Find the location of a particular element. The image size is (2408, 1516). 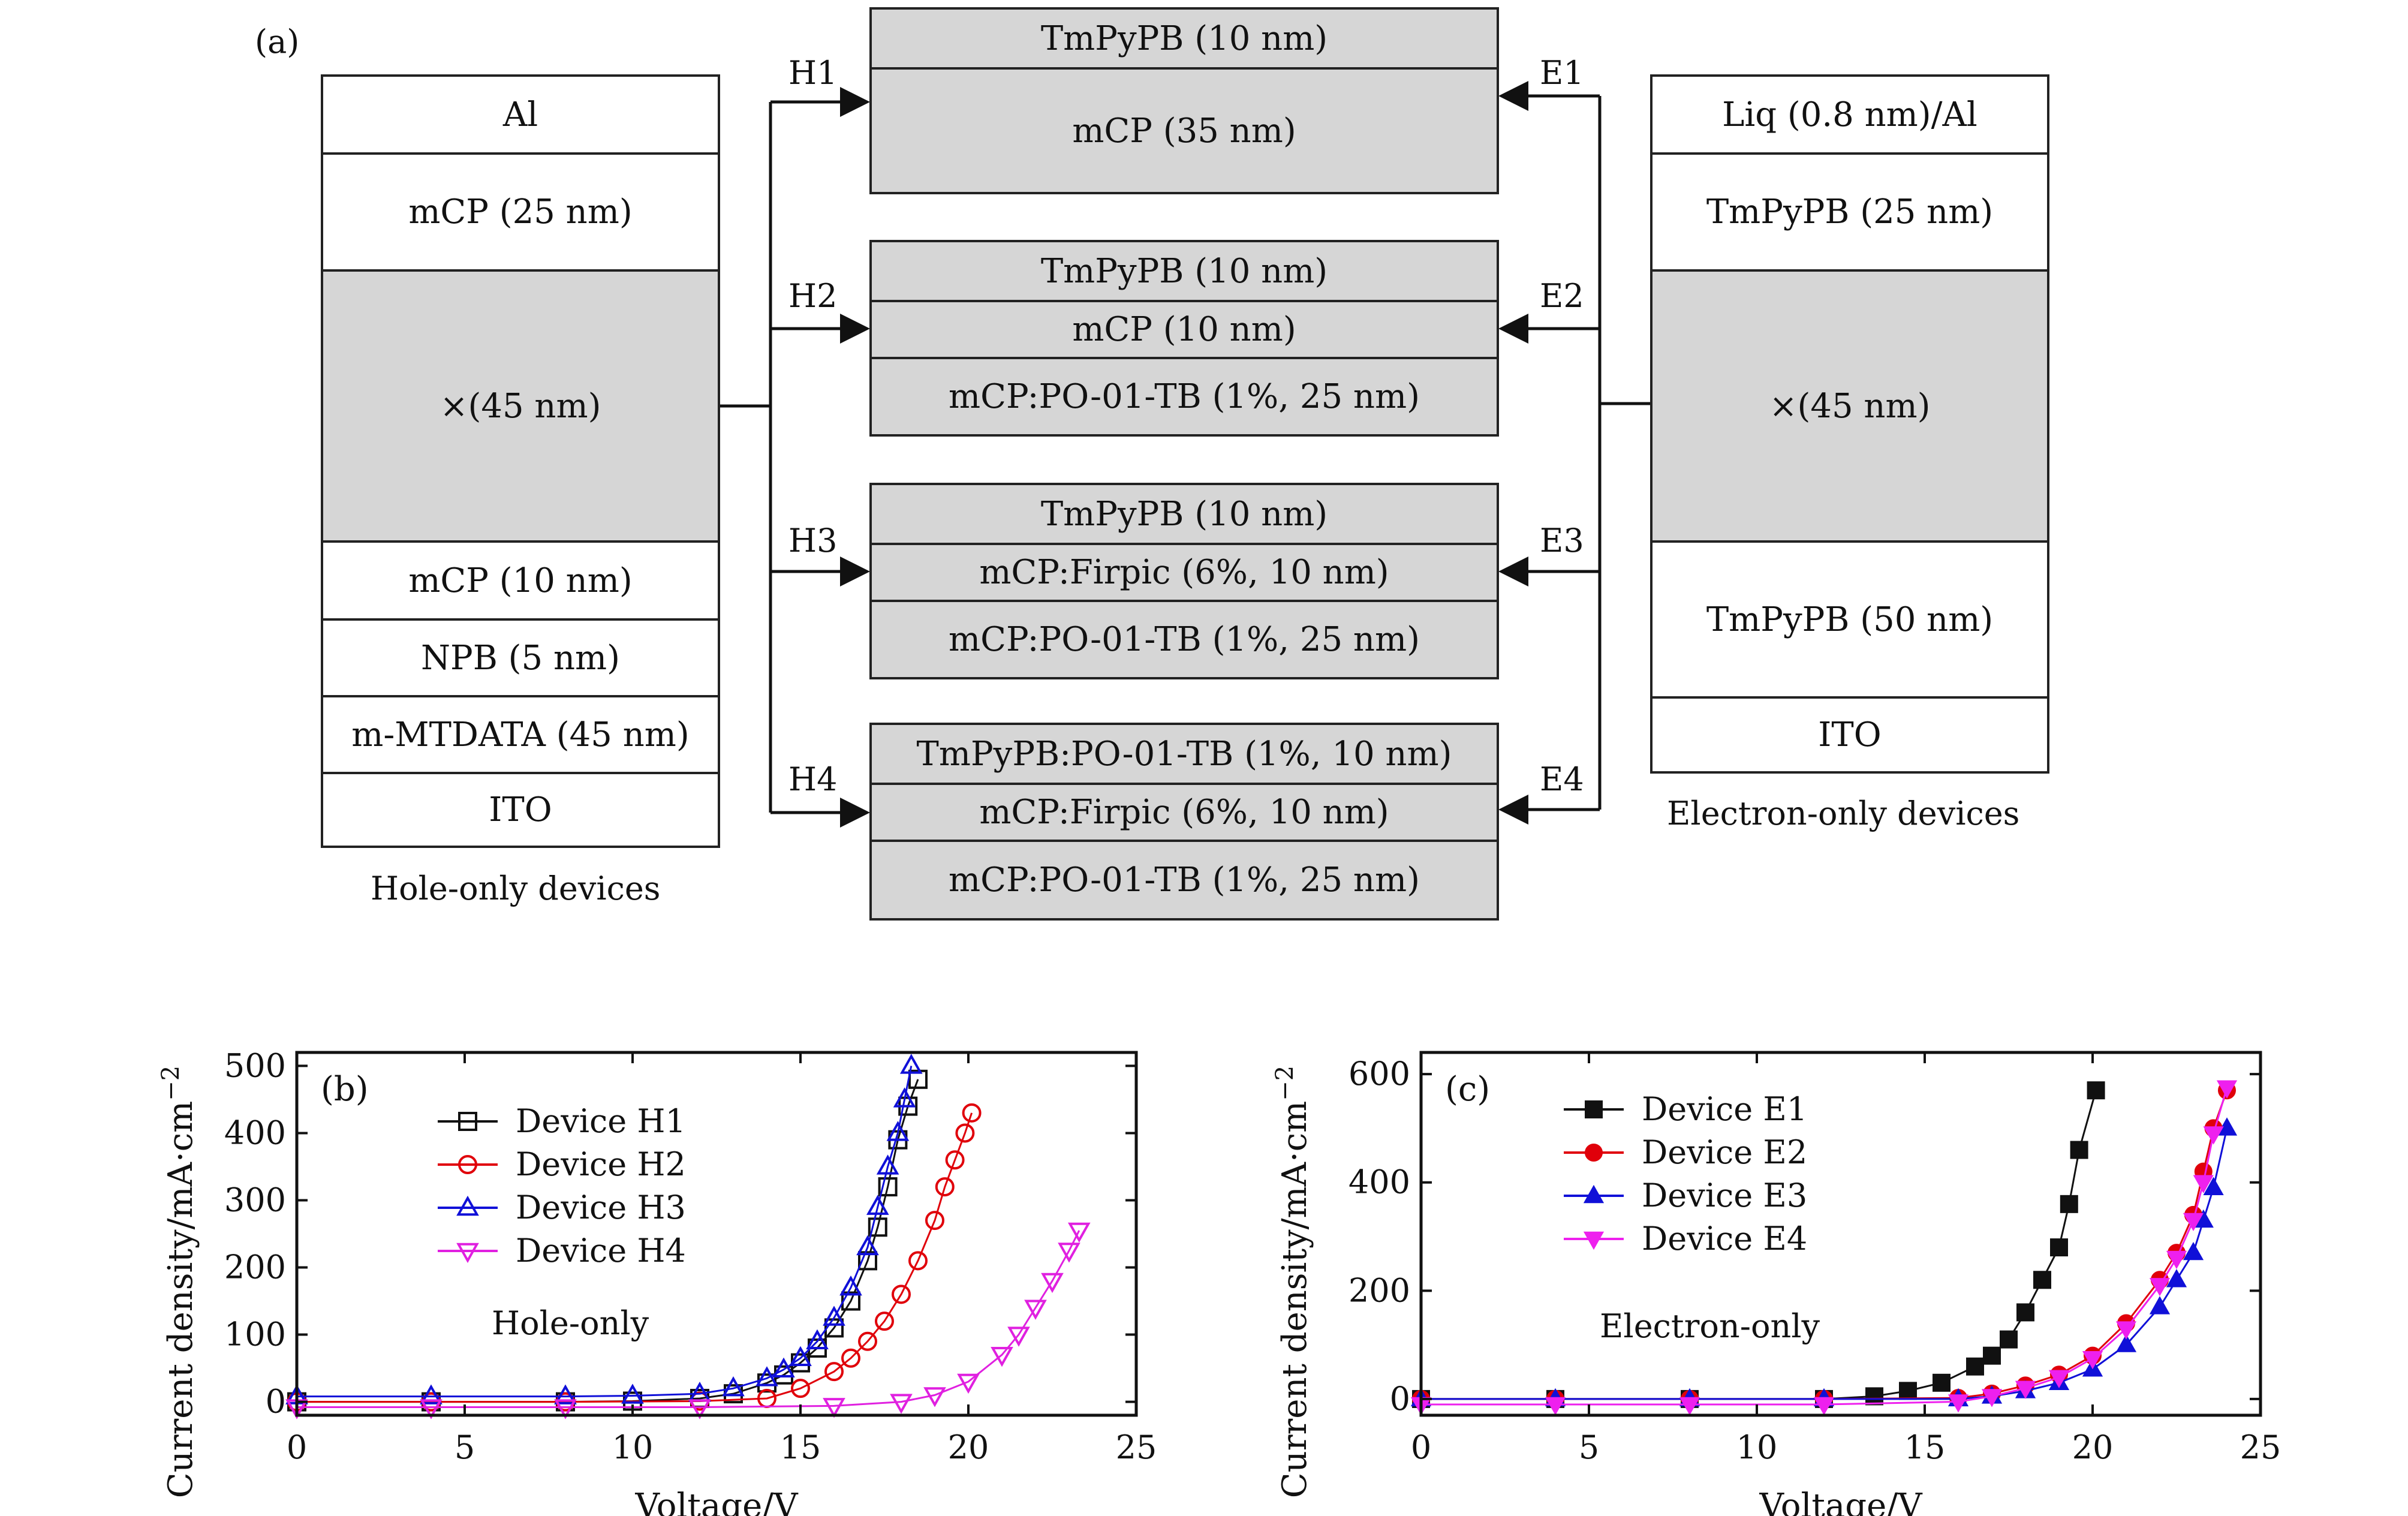

chart-b-x-tick-label: 25 is located at coordinates (1137, 1447).